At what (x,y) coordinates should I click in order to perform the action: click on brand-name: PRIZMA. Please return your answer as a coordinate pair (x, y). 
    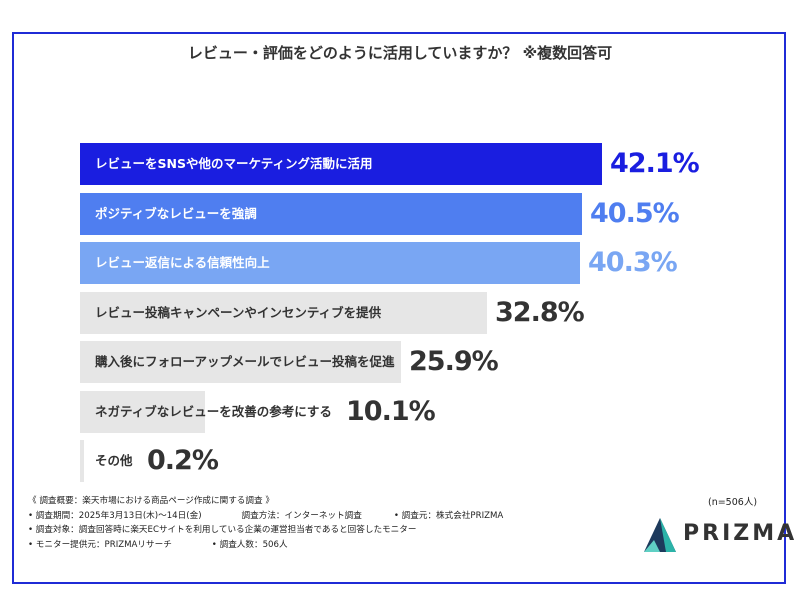
    Looking at the image, I should click on (740, 533).